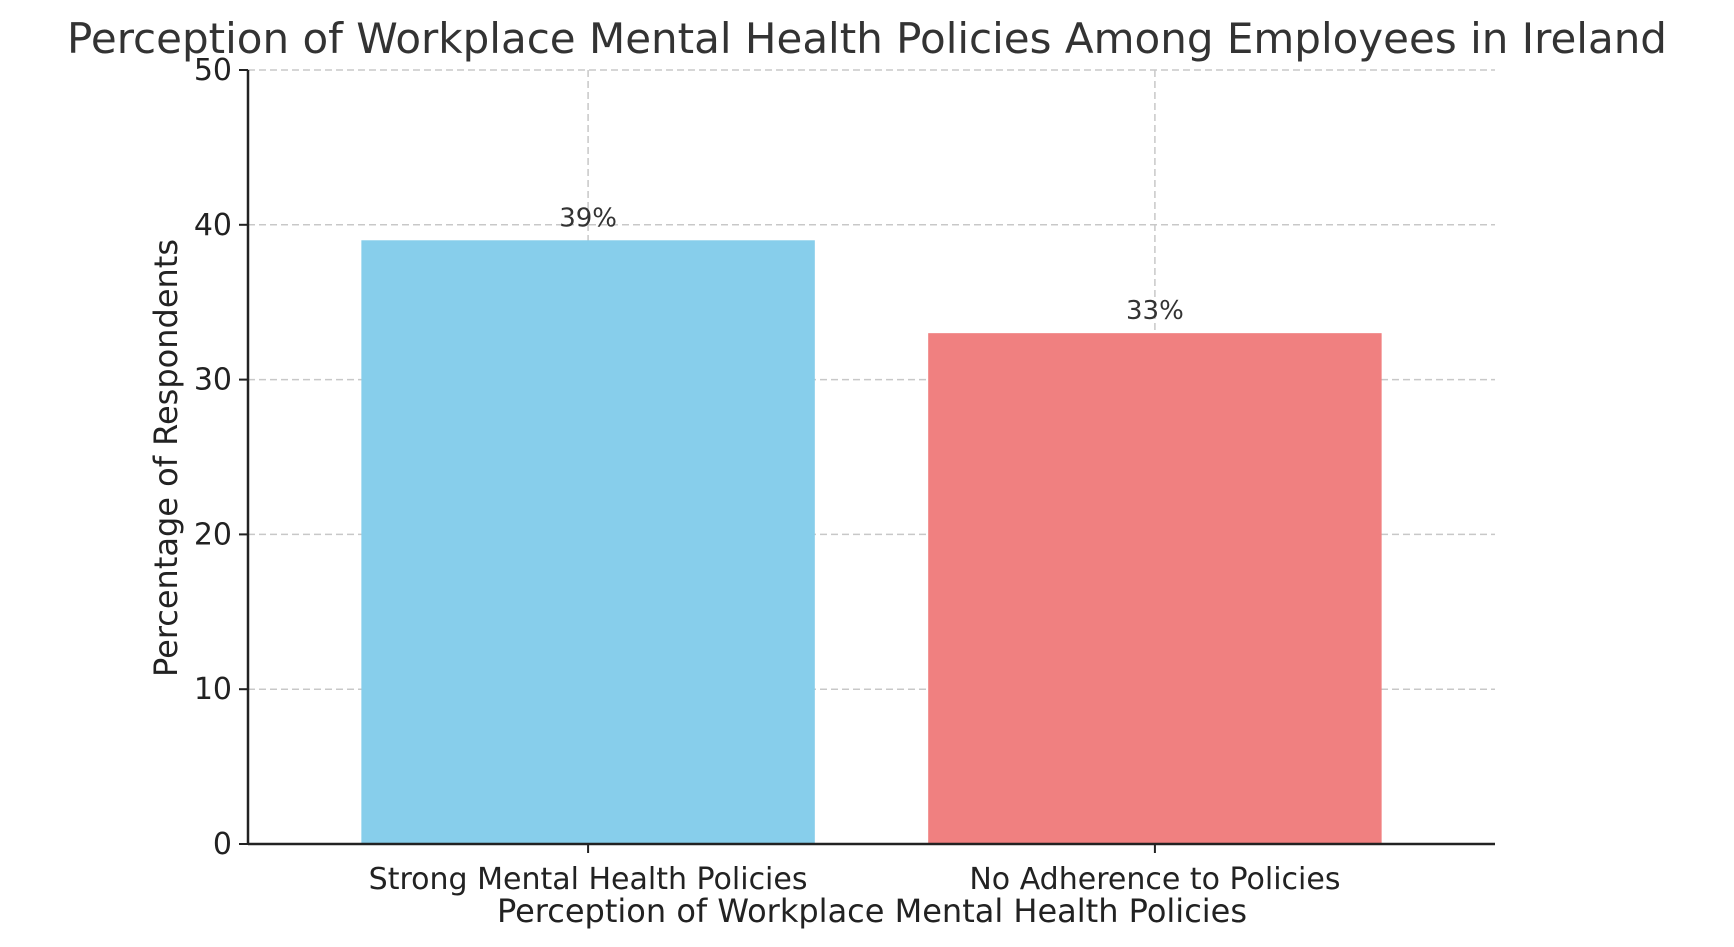 The image size is (1734, 947). Describe the element at coordinates (213, 70) in the screenshot. I see `y-tick-label: 50` at that location.